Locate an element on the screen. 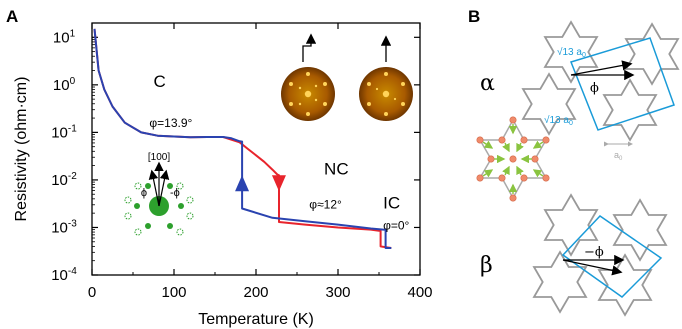 This screenshot has width=682, height=329. alpha-phi: ϕ is located at coordinates (594, 88).